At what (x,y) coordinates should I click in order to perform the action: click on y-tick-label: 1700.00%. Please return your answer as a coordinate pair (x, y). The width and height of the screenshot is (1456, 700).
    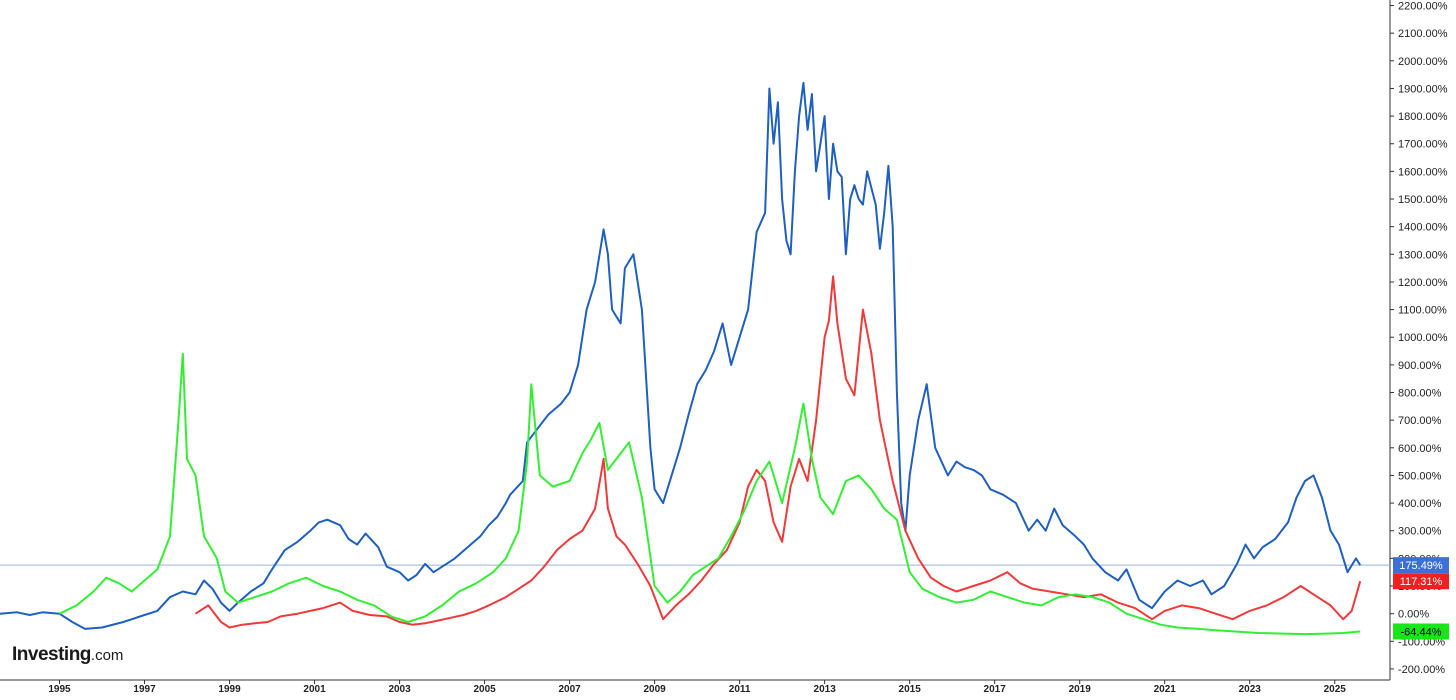
    Looking at the image, I should click on (1423, 145).